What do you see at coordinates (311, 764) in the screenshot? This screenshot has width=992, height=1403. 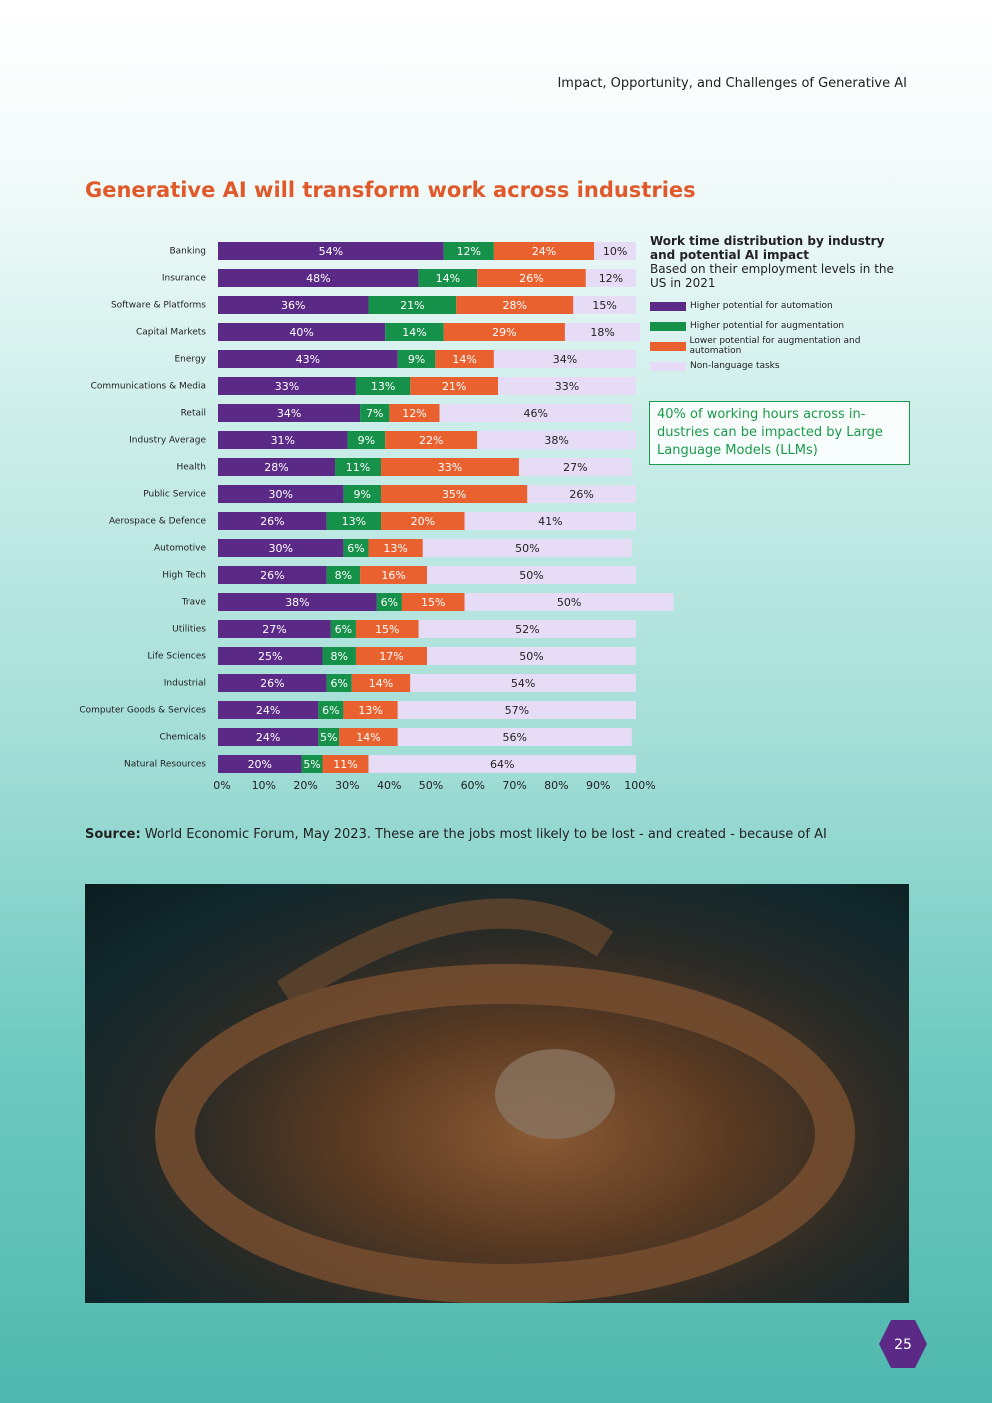 I see `value-label: 5%` at bounding box center [311, 764].